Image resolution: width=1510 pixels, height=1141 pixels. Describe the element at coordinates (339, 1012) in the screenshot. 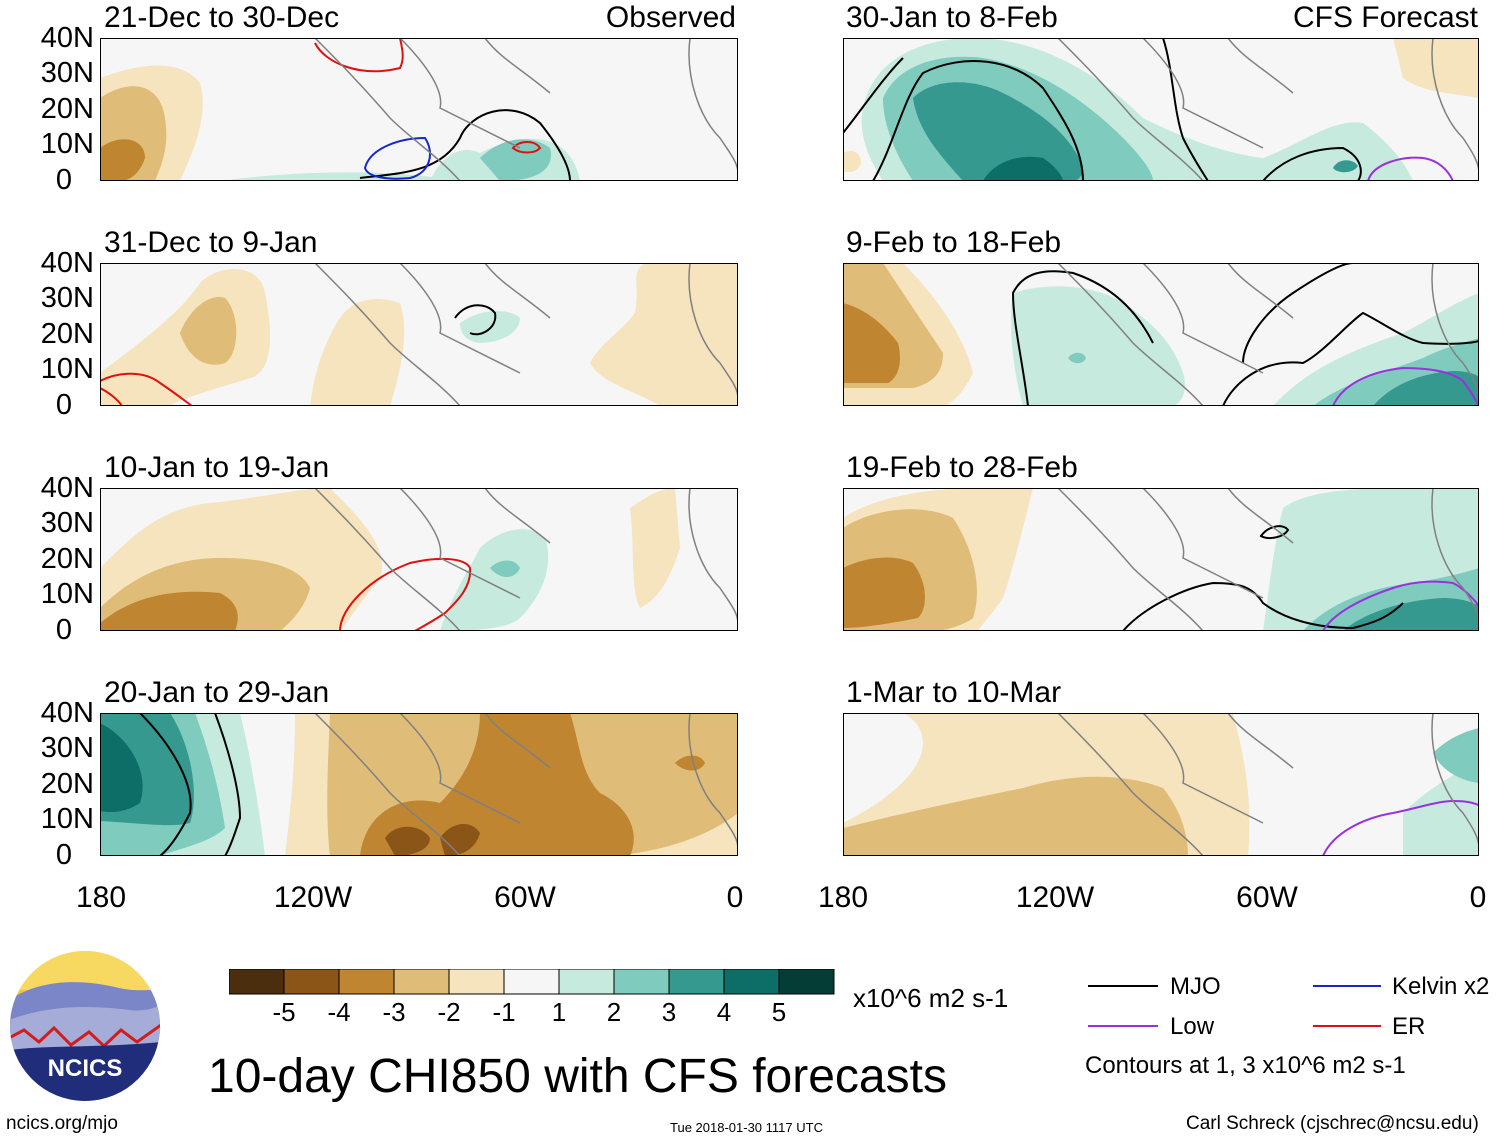

I see `colorbar-label: -4` at that location.